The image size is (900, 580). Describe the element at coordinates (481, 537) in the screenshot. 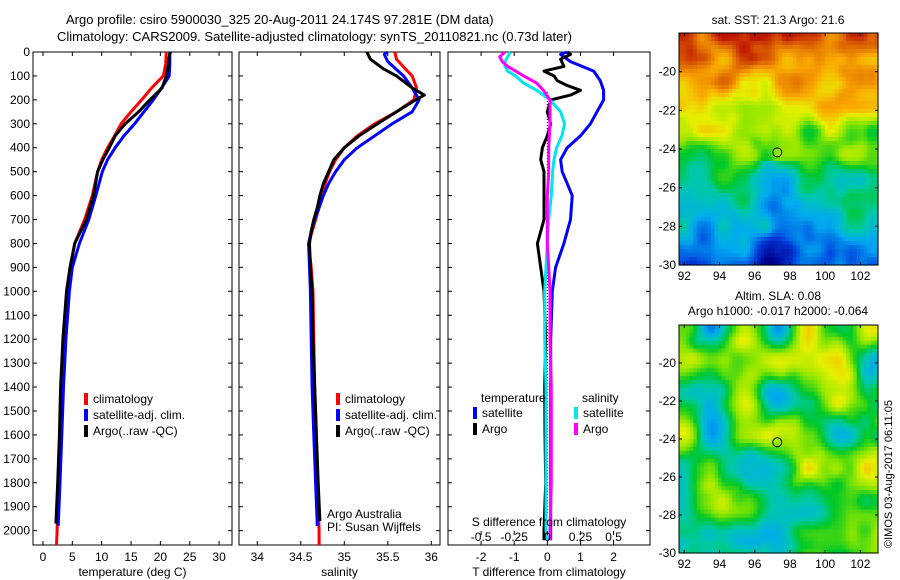

I see `s-tick-label: -0.5` at that location.